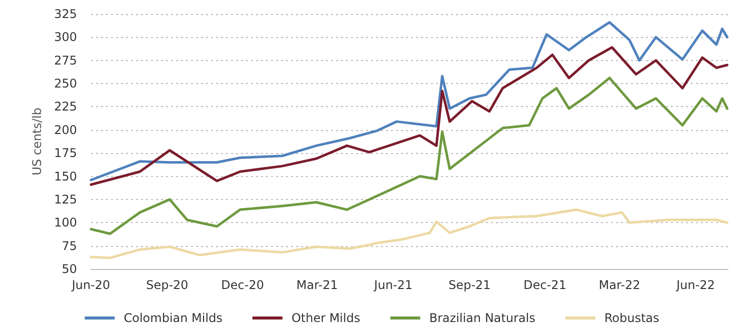 The width and height of the screenshot is (744, 331). What do you see at coordinates (65, 83) in the screenshot?
I see `y-tick-label: 250` at bounding box center [65, 83].